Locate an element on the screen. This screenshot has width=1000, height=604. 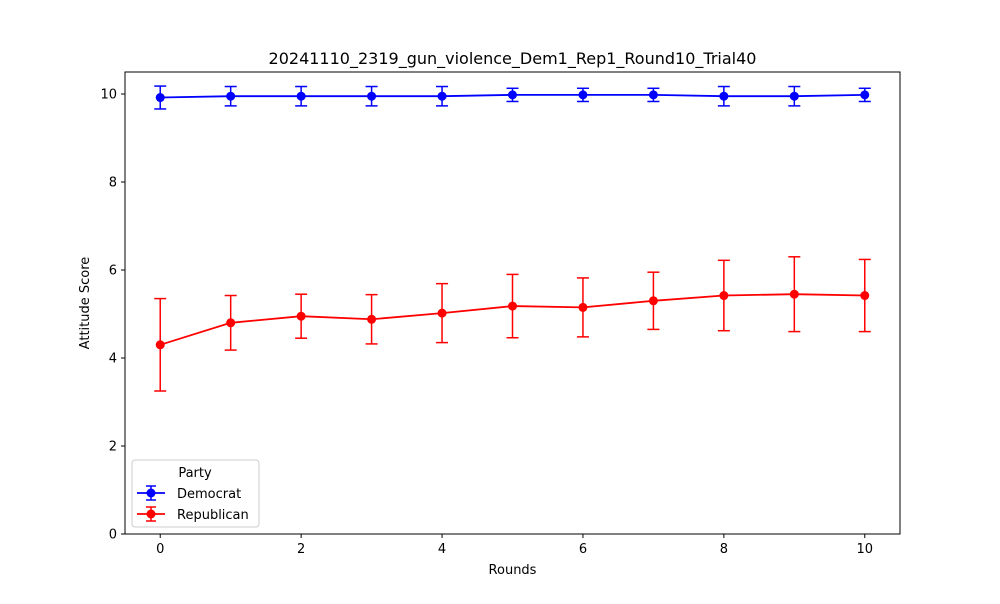
y-tick-label: 10 is located at coordinates (108, 95).